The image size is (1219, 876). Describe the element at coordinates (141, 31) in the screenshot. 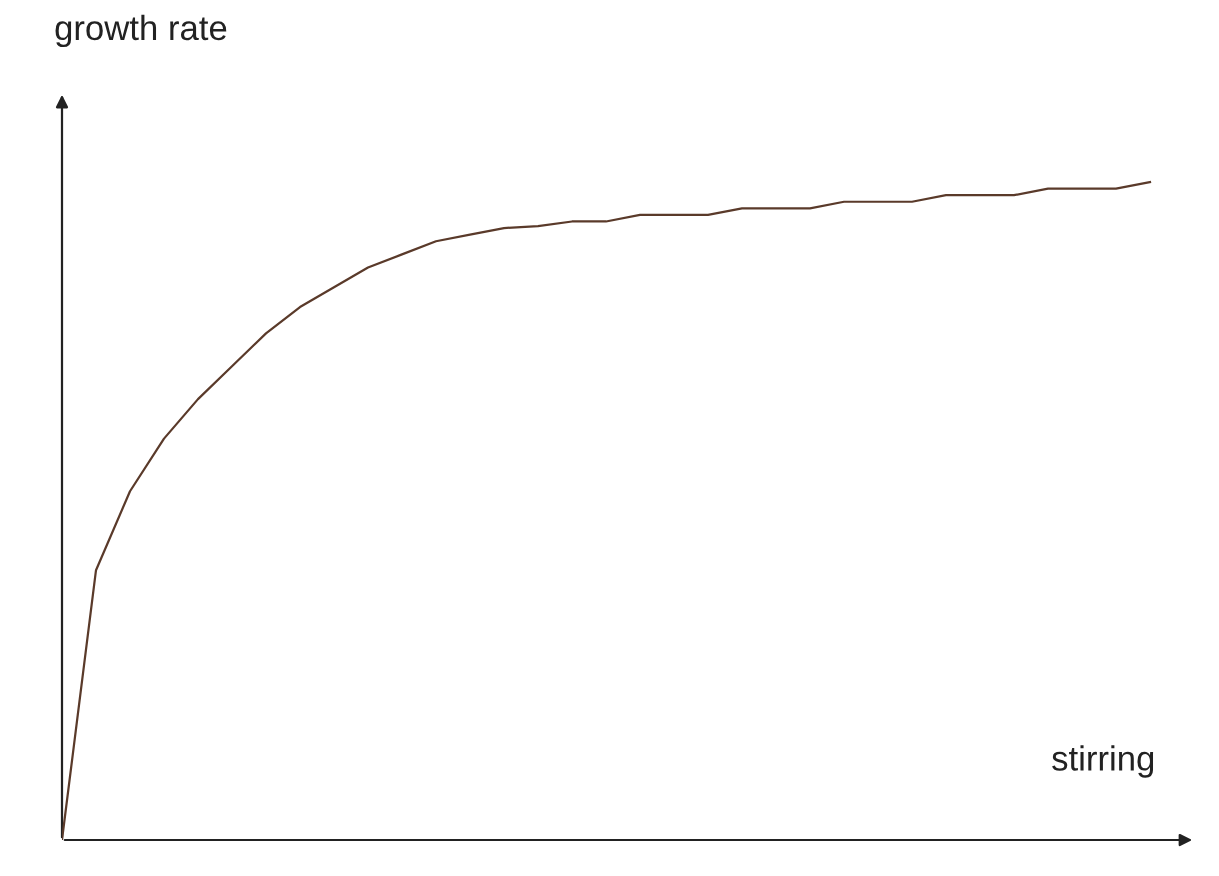

I see `y-axis-title: growth rate` at that location.